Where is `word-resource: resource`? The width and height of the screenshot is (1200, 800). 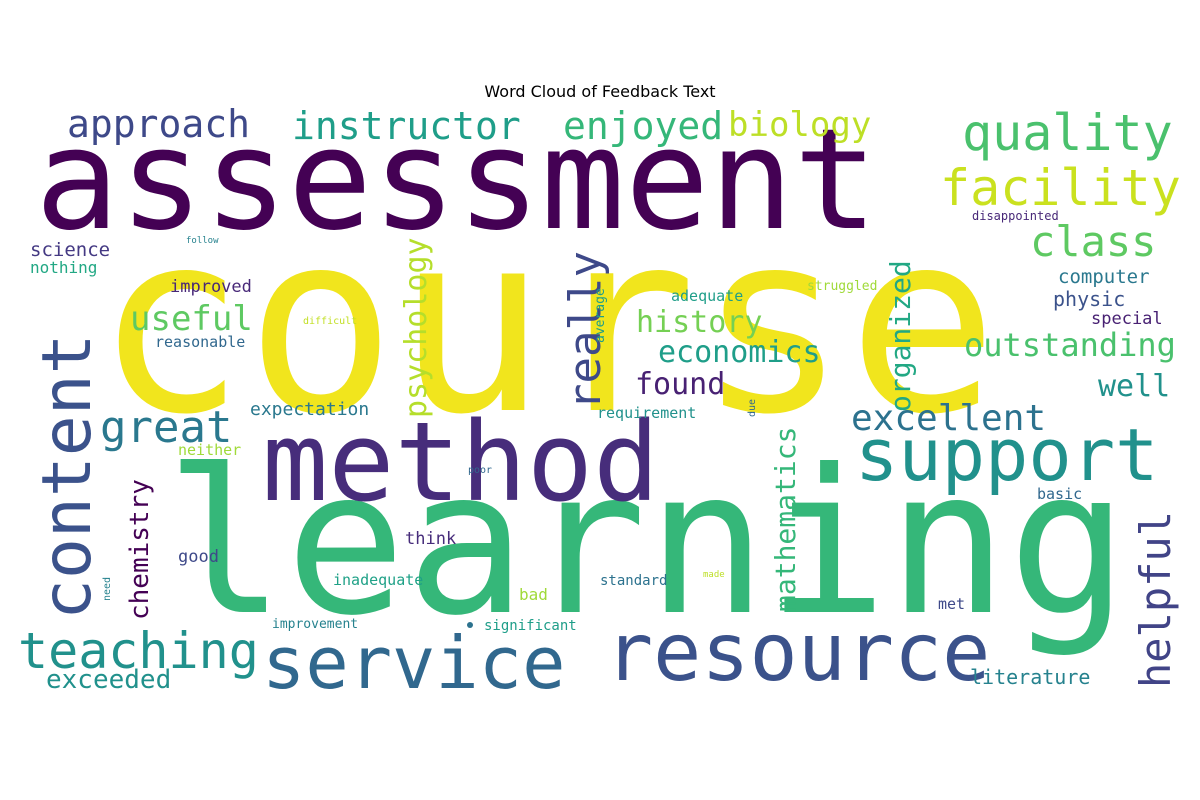
word-resource: resource is located at coordinates (797, 652).